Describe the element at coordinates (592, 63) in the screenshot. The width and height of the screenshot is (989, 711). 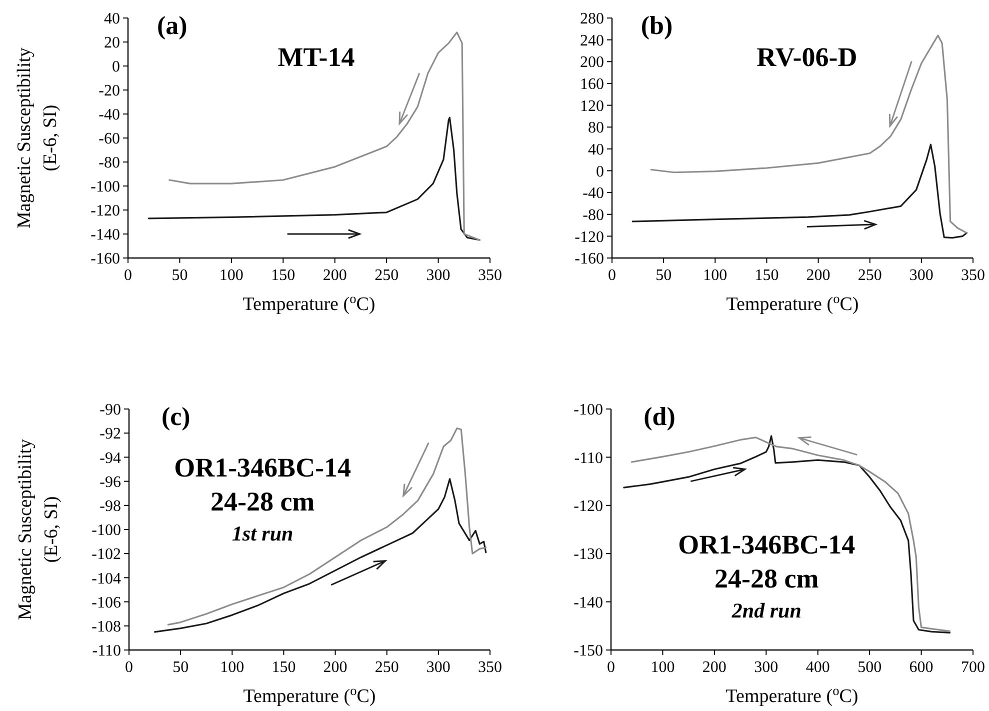
I see `y-tick-label: 200` at that location.